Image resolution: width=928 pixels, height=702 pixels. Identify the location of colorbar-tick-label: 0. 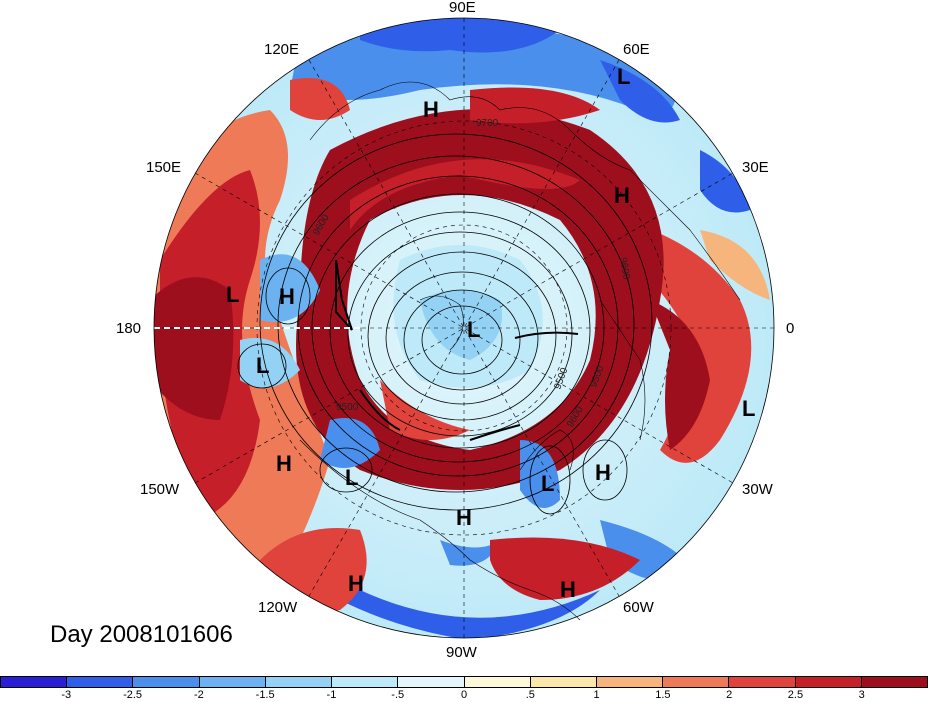
(464, 695).